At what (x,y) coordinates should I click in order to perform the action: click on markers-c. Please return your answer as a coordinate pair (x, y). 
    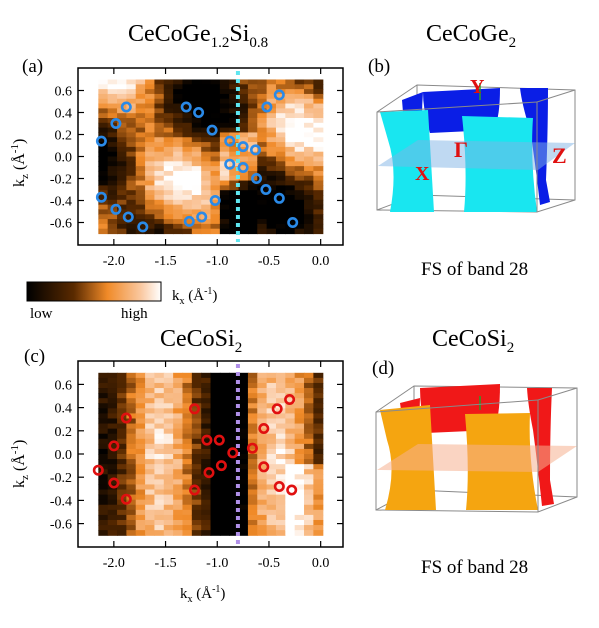
    Looking at the image, I should click on (195, 449).